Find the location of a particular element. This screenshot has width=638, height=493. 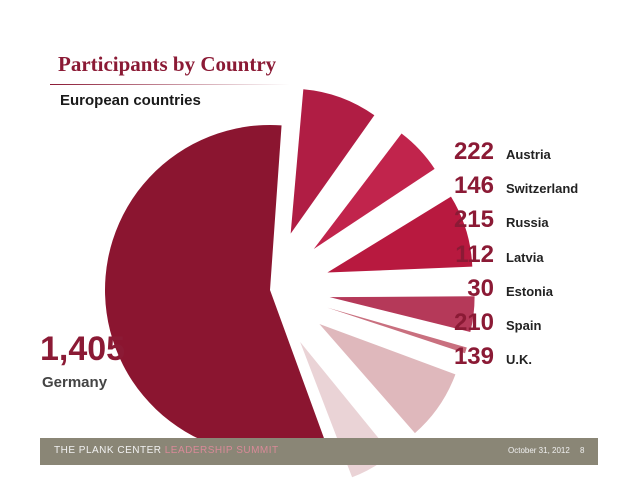

pie-slice-russia is located at coordinates (400, 234).